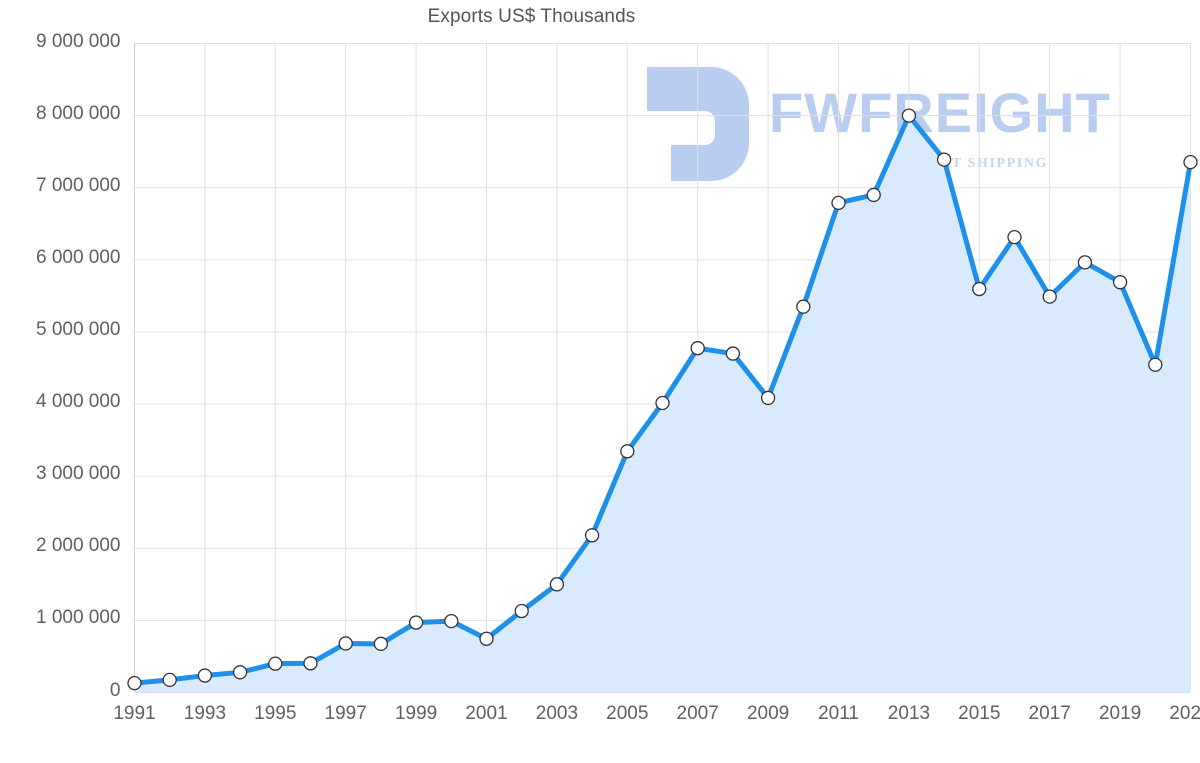 This screenshot has height=763, width=1200. Describe the element at coordinates (557, 713) in the screenshot. I see `x-axis-tick-label: 2003` at that location.